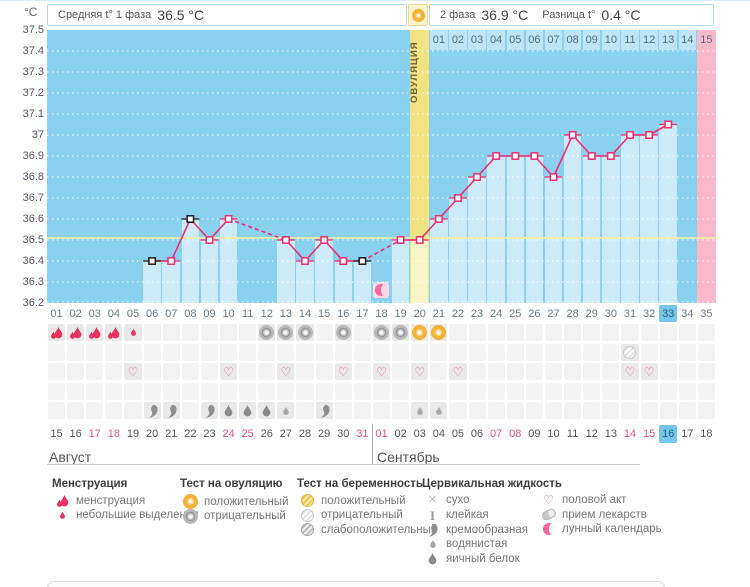  What do you see at coordinates (286, 313) in the screenshot?
I see `cycle-day-cell: 13` at bounding box center [286, 313].